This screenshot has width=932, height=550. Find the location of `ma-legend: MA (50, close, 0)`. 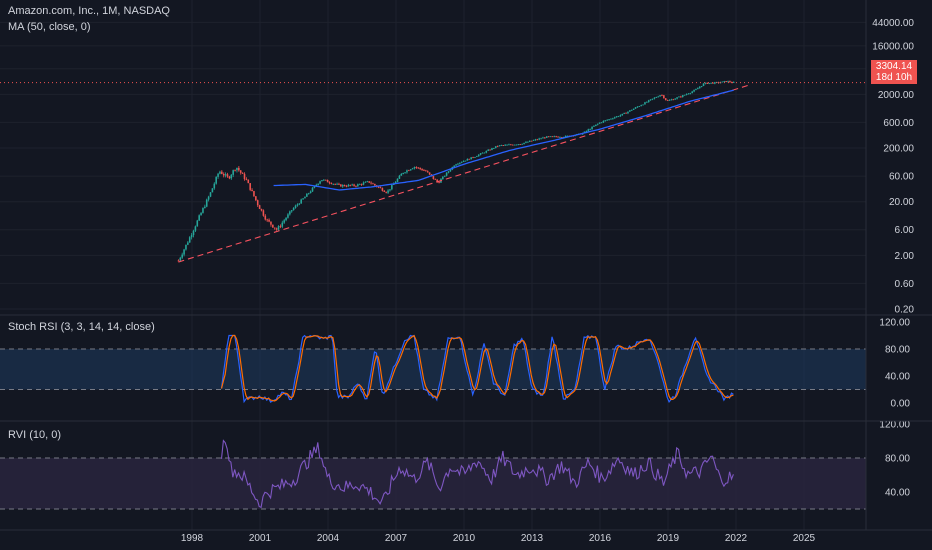

ma-legend: MA (50, close, 0) is located at coordinates (49, 27).